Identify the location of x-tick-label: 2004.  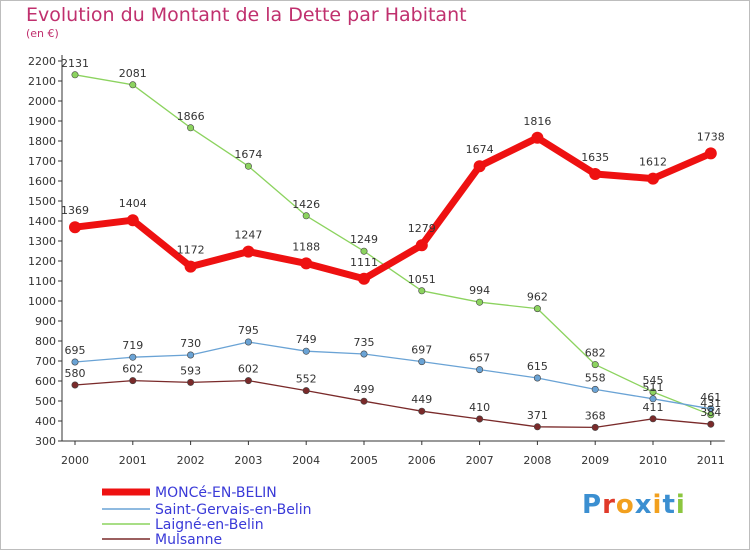
(306, 460).